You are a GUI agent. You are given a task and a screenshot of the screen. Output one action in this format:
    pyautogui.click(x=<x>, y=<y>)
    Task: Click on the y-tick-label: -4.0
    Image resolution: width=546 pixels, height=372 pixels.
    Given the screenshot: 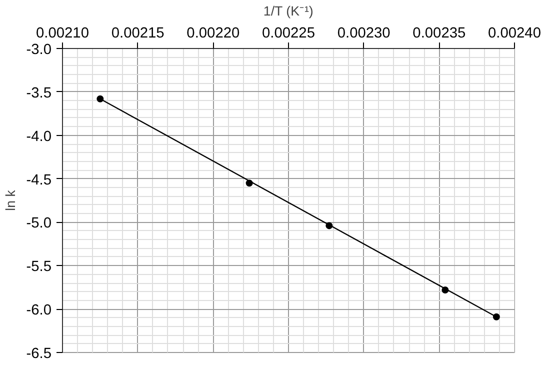 What is the action you would take?
    pyautogui.click(x=39, y=136)
    